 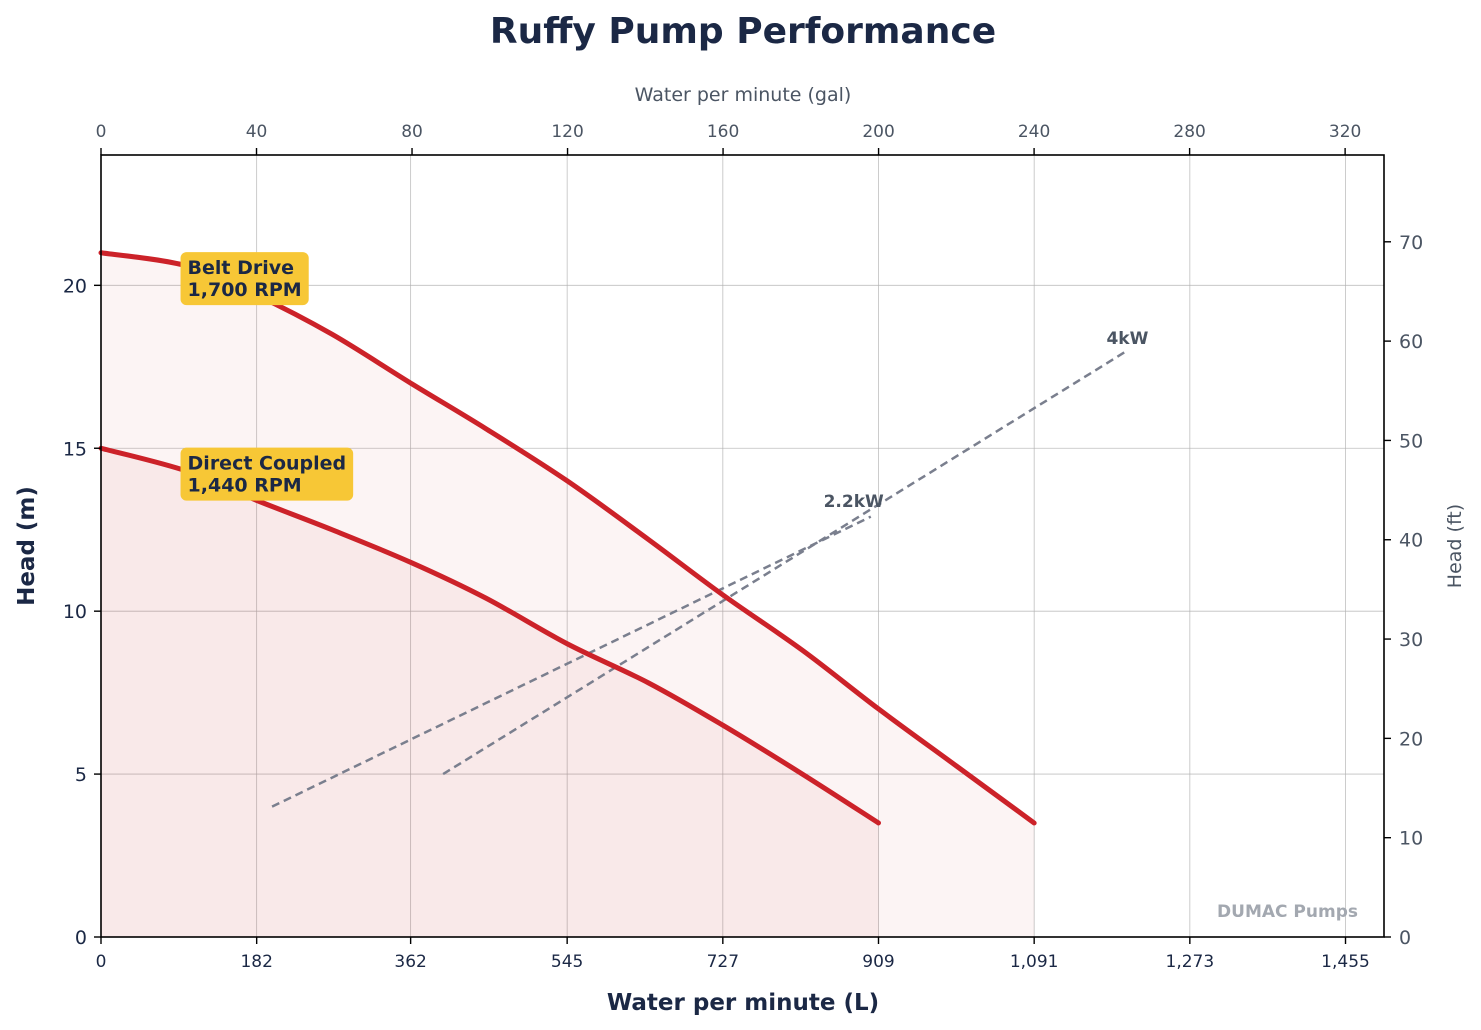 What do you see at coordinates (257, 132) in the screenshot?
I see `top-tick-label: 40` at bounding box center [257, 132].